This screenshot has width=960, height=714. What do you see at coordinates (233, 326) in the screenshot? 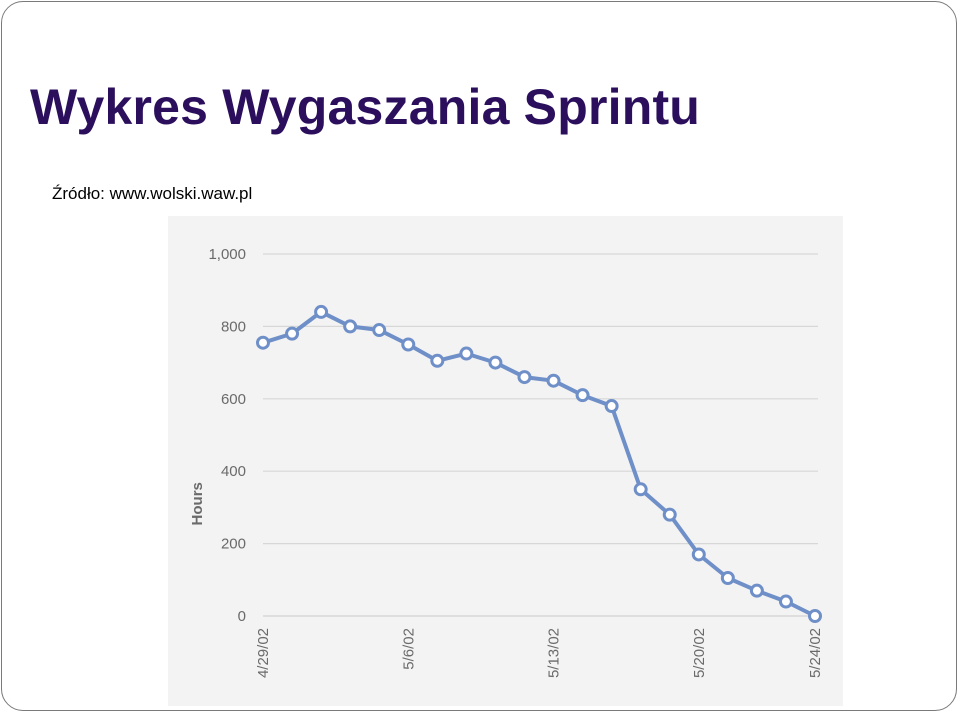
I see `y-tick-label: 800` at bounding box center [233, 326].